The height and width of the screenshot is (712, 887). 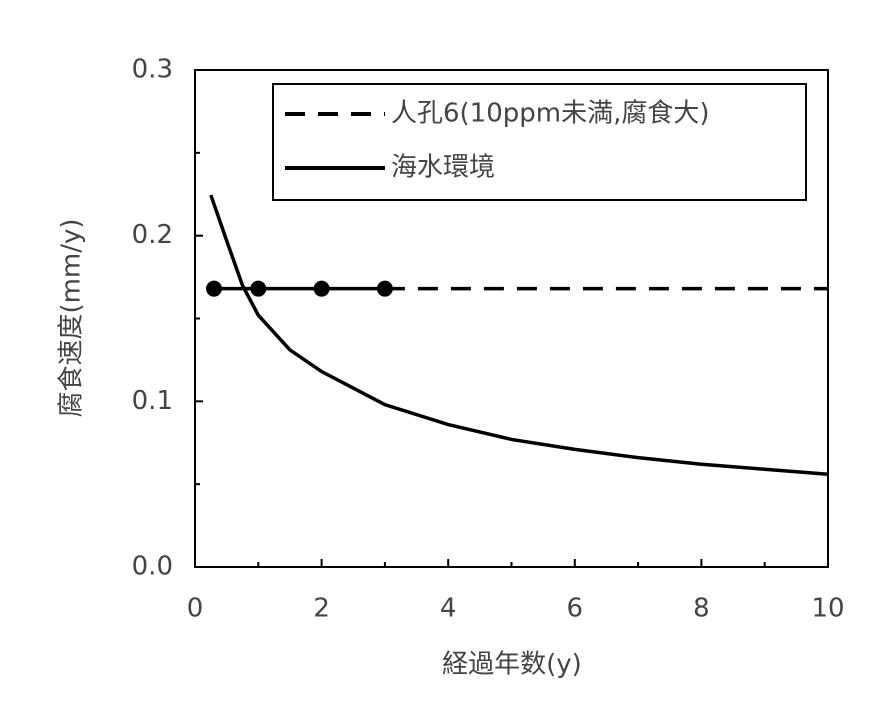 I want to click on x-axis-label: 経過年数(y), so click(x=512, y=665).